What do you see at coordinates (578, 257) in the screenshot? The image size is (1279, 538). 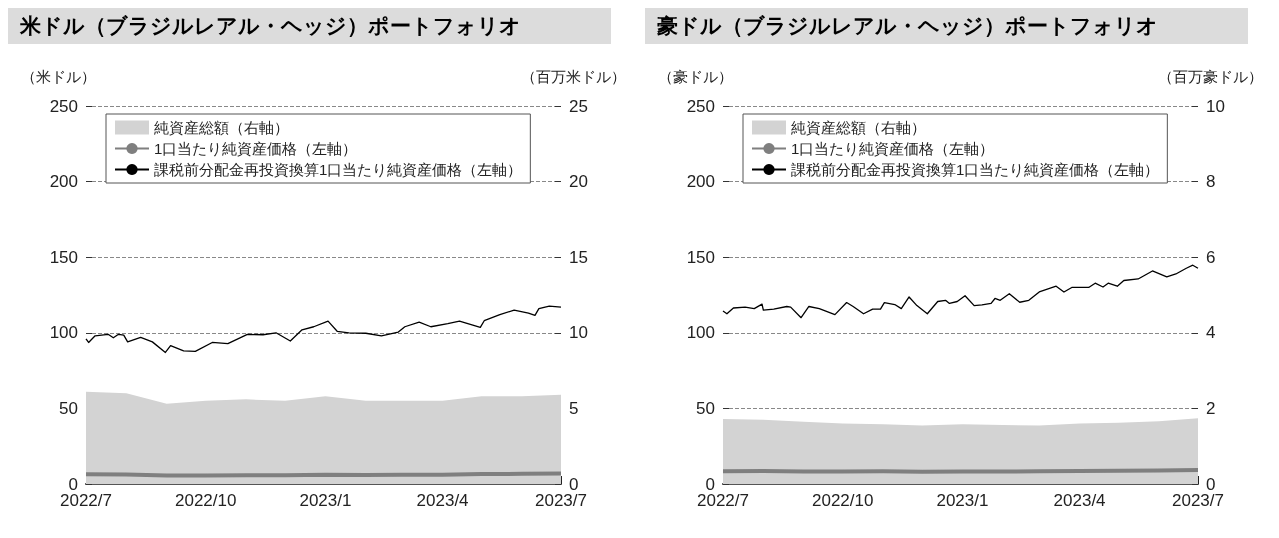 I see `y2-tick-label: 15` at bounding box center [578, 257].